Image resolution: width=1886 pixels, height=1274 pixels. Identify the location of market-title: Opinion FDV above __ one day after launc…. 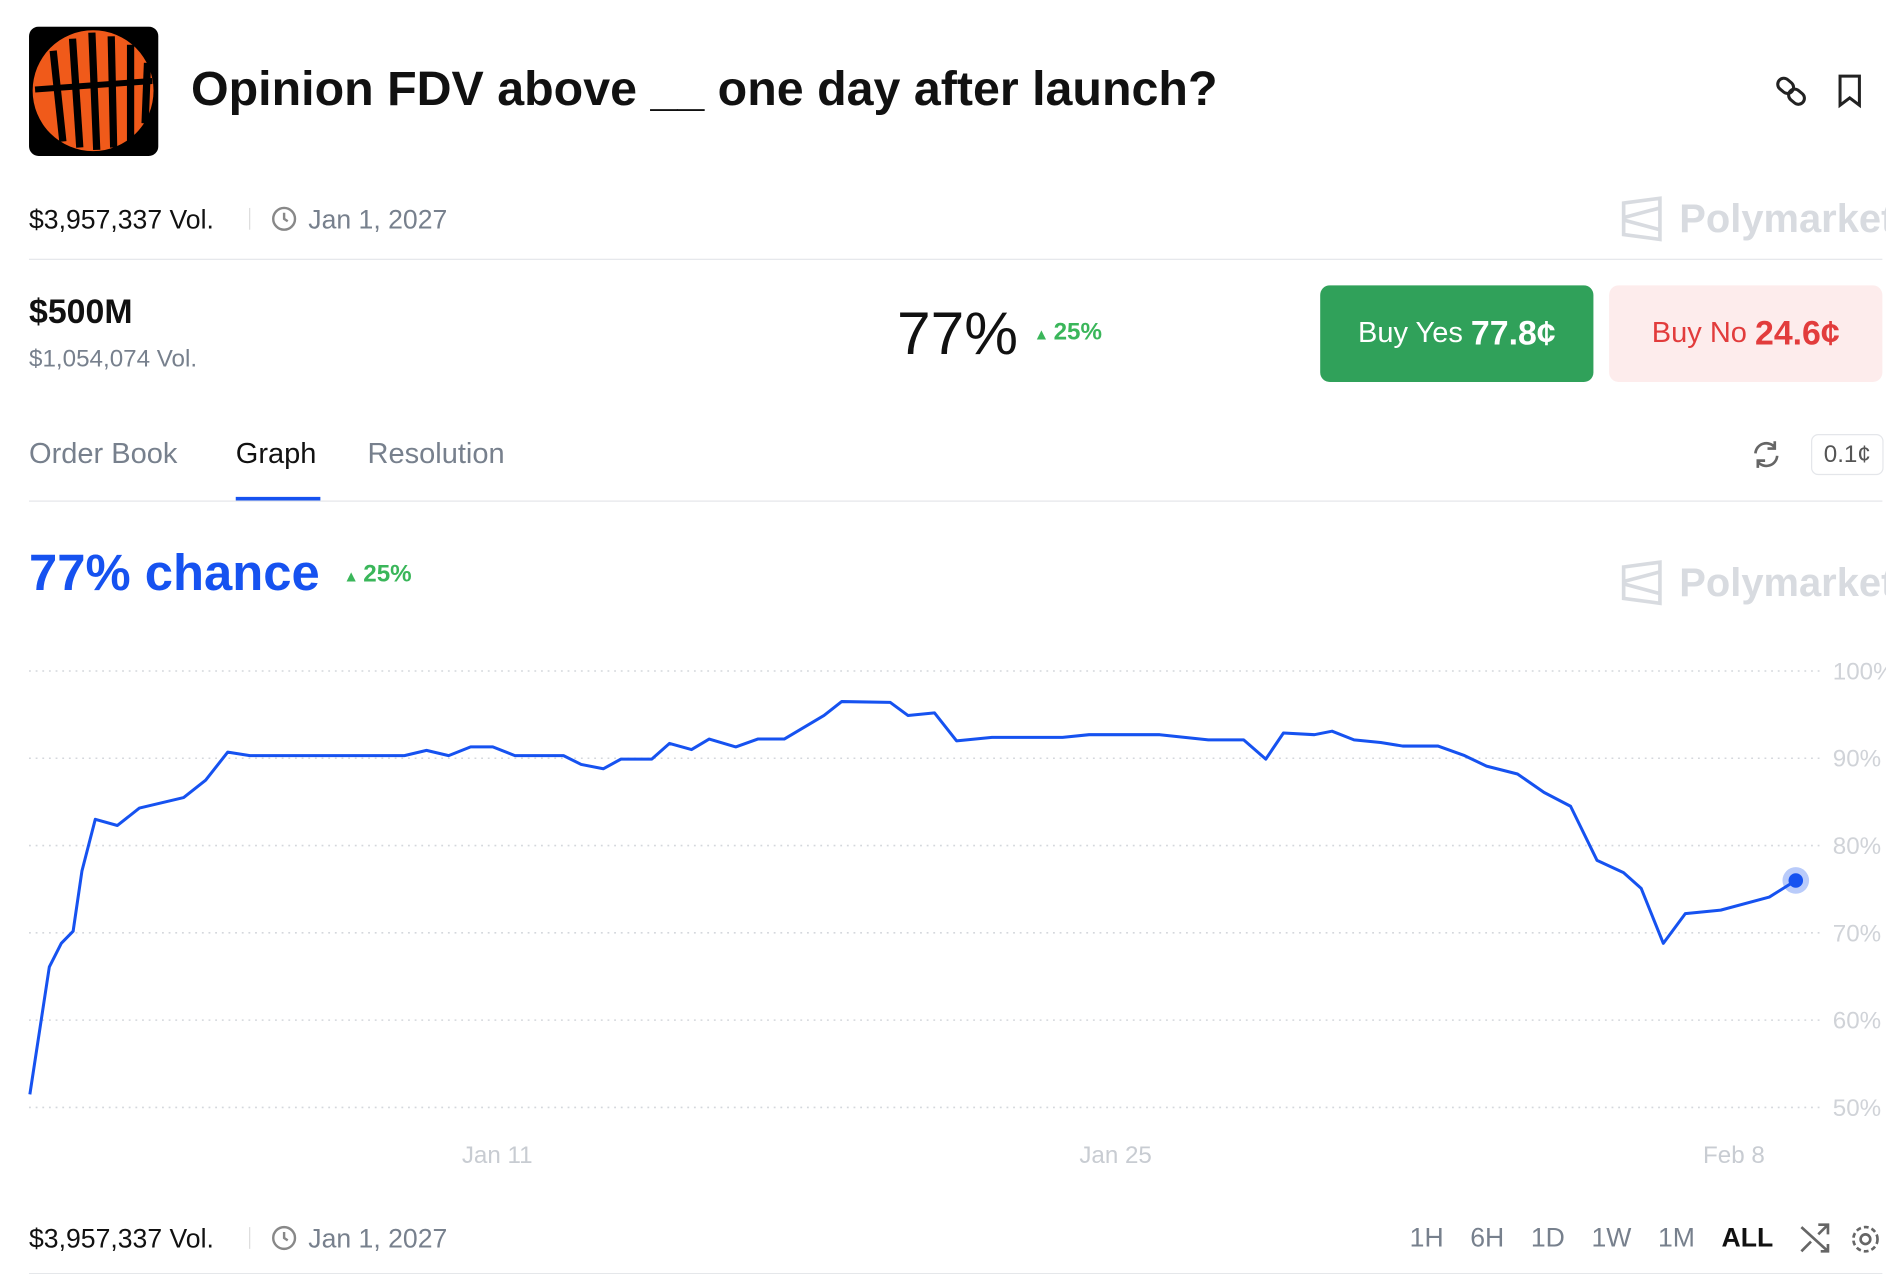
(704, 89).